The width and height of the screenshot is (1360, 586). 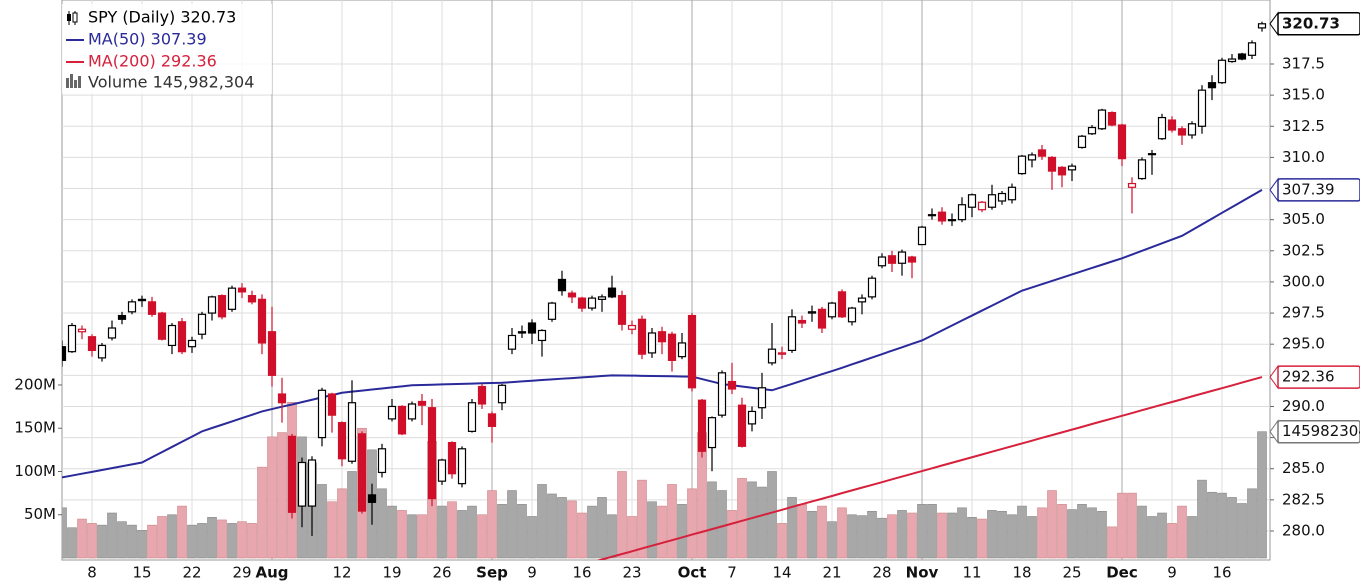 What do you see at coordinates (152, 61) in the screenshot?
I see `legend-ma200: MA(200) 292.36` at bounding box center [152, 61].